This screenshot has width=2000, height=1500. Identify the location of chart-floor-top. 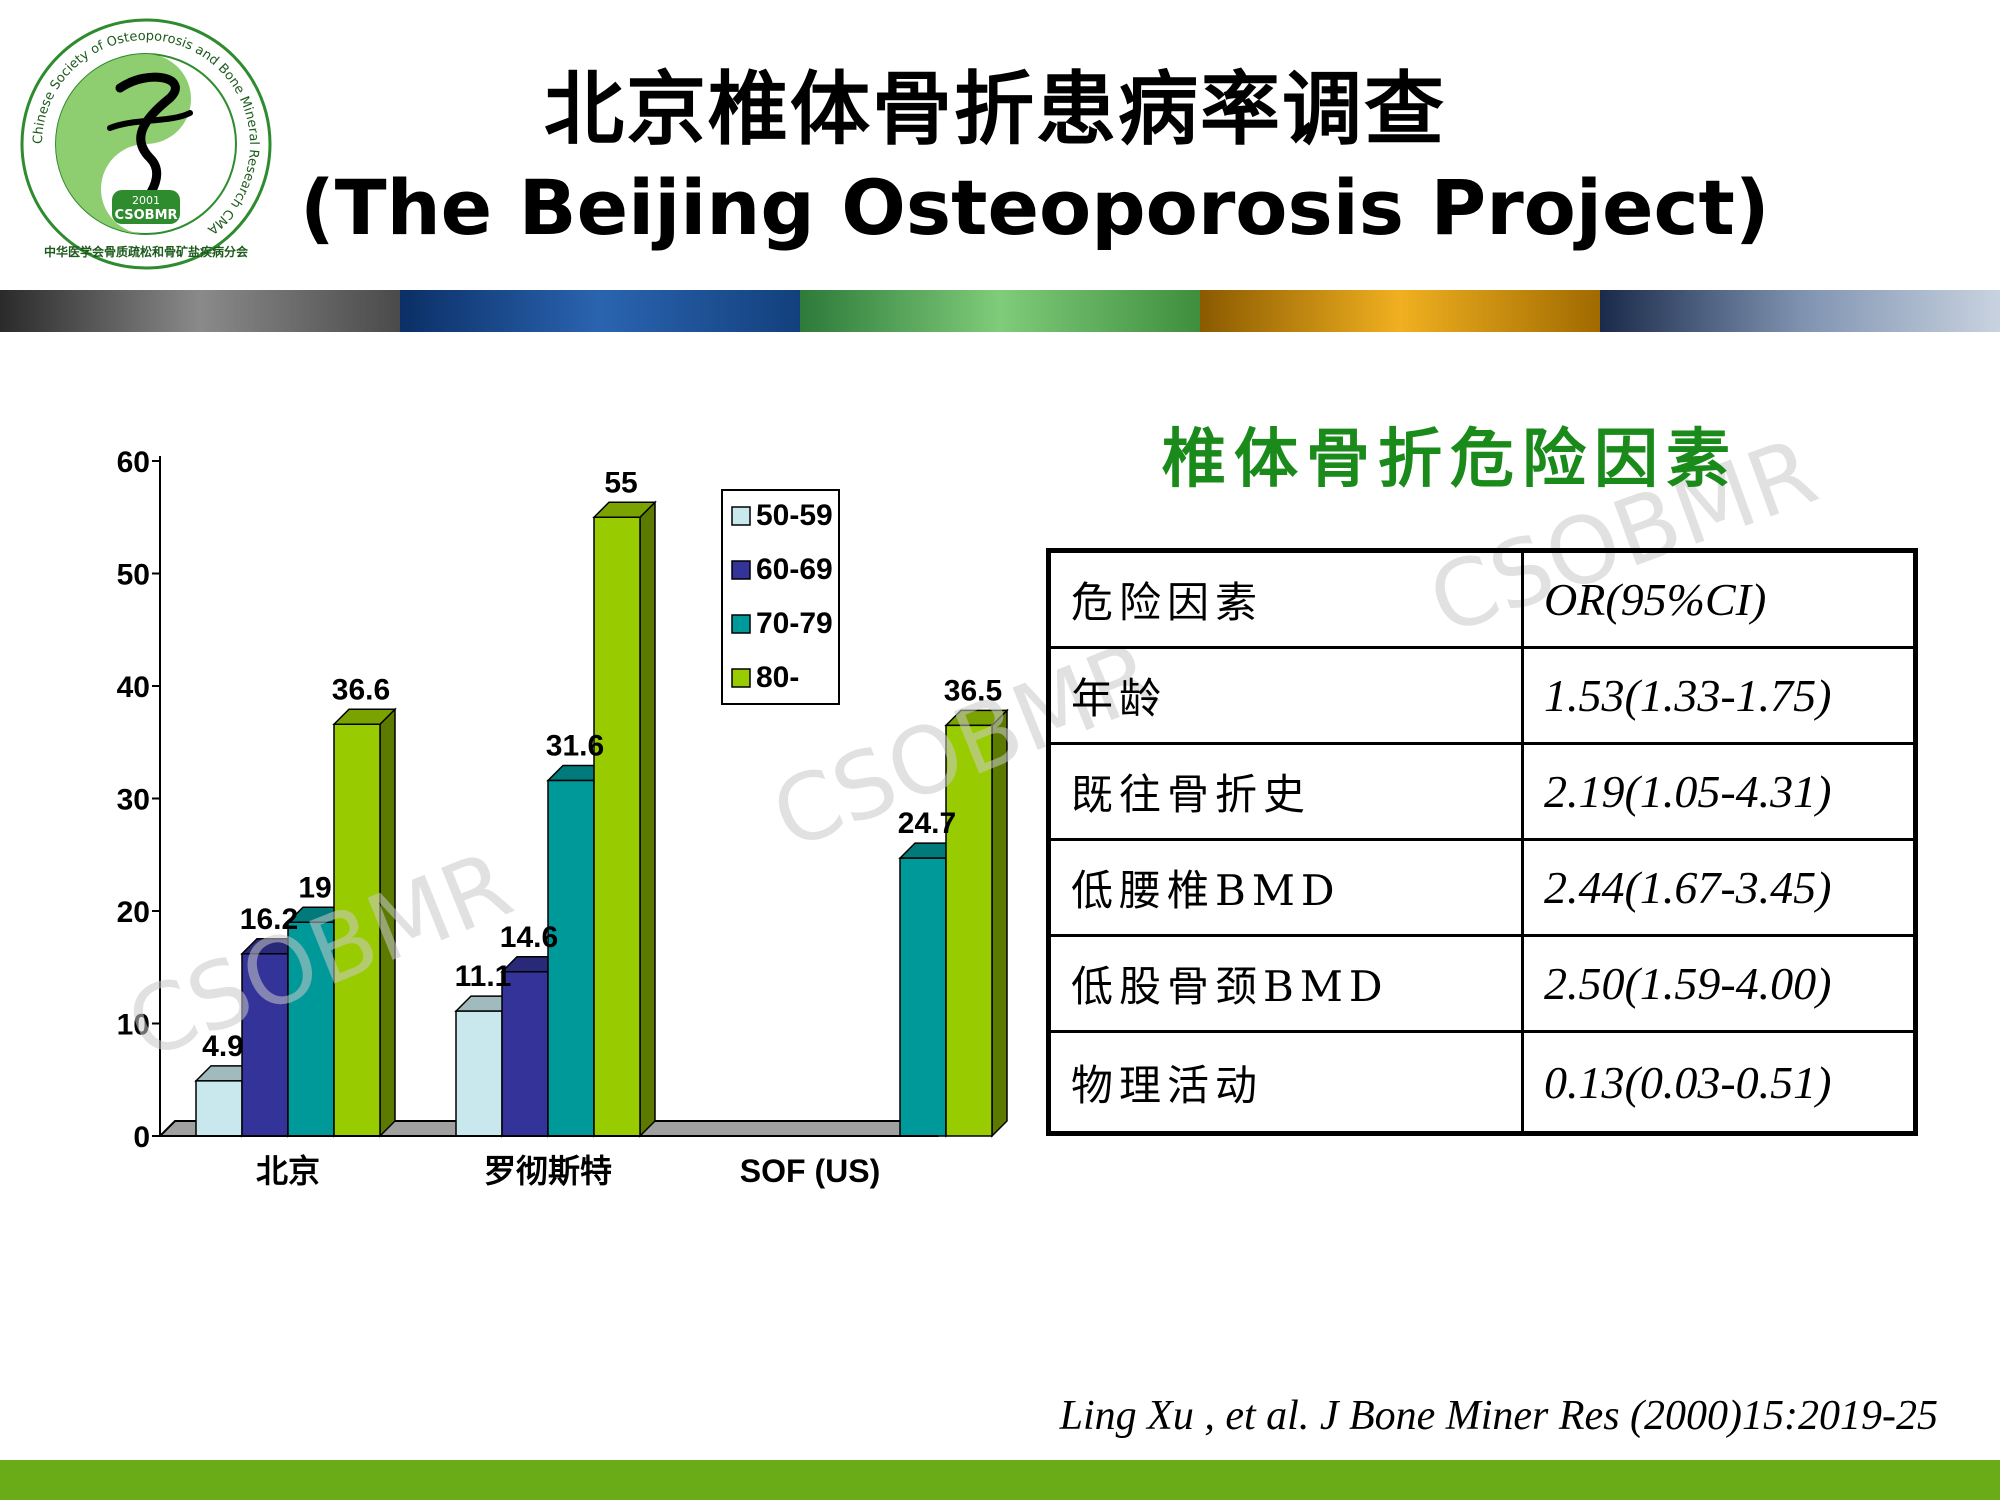
(556, 1128).